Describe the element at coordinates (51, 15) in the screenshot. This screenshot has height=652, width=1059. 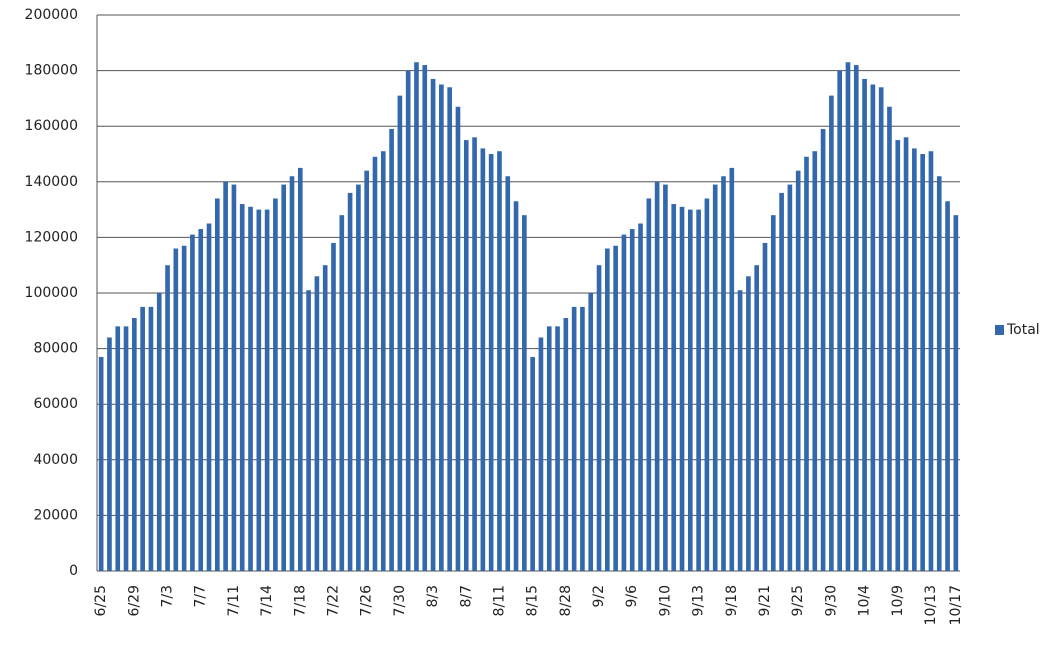
I see `y-tick-label: 200000` at that location.